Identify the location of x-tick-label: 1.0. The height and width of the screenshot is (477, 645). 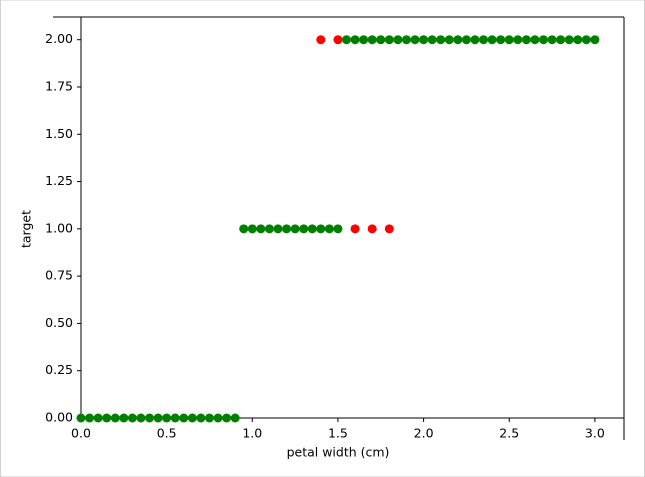
(252, 433).